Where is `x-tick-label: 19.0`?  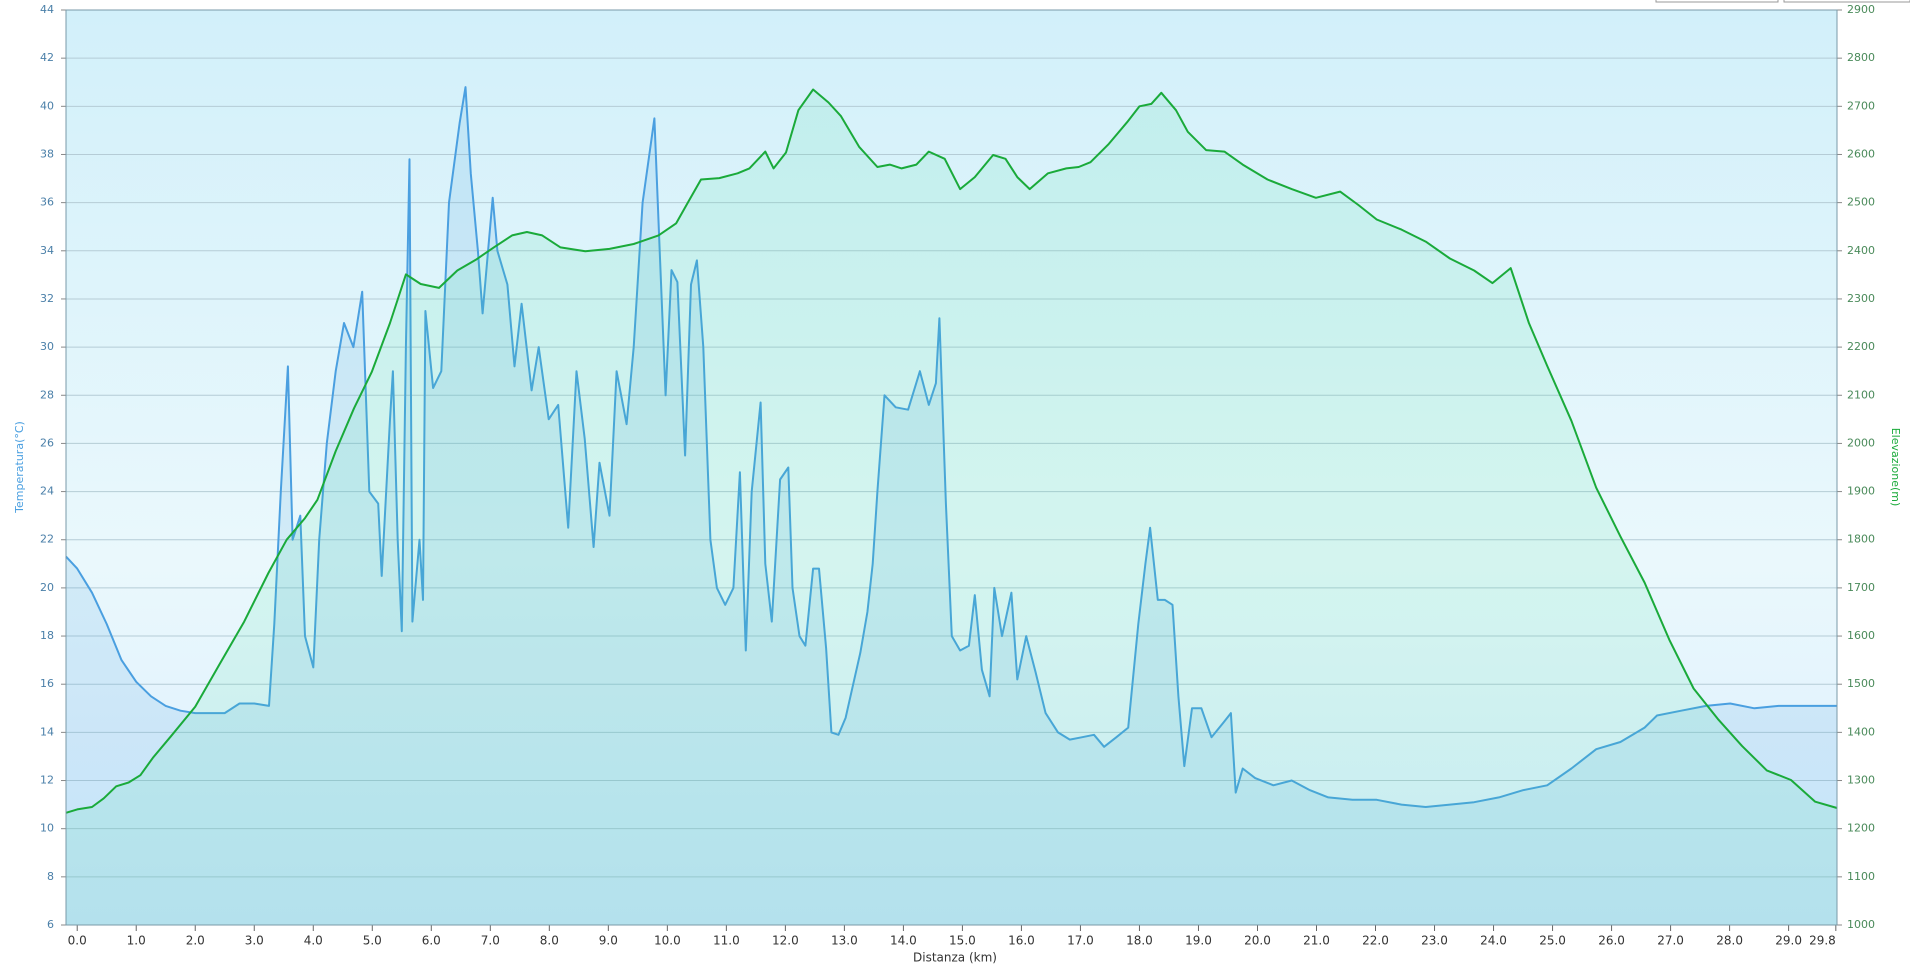 x-tick-label: 19.0 is located at coordinates (1198, 941).